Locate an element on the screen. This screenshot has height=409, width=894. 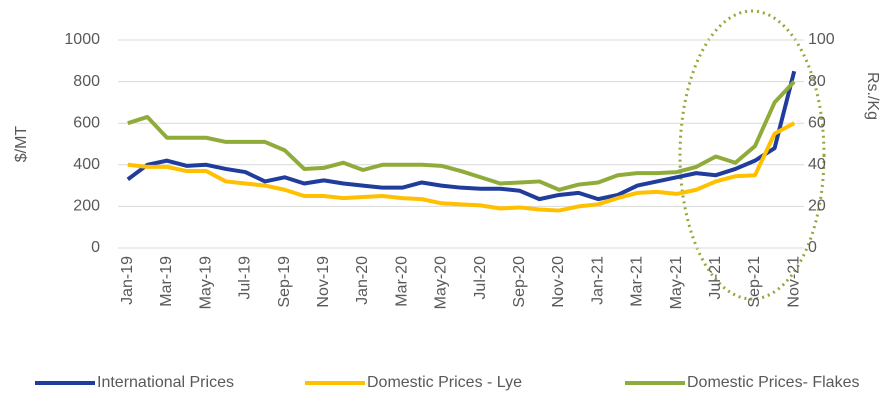
y2-tick-label: 80 is located at coordinates (817, 81).